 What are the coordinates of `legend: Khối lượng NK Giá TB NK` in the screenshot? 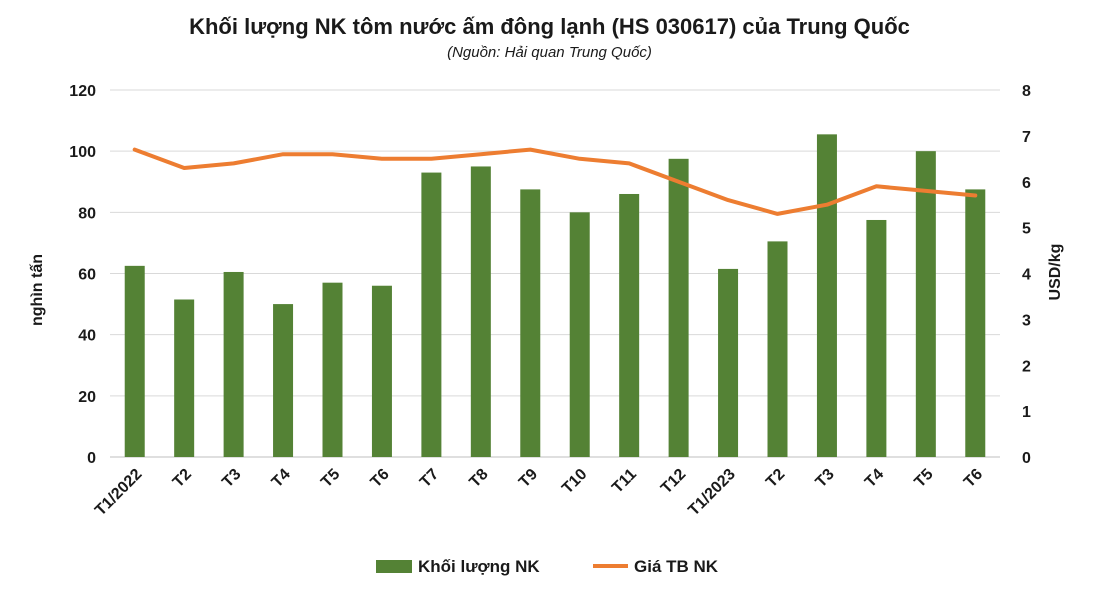 It's located at (547, 566).